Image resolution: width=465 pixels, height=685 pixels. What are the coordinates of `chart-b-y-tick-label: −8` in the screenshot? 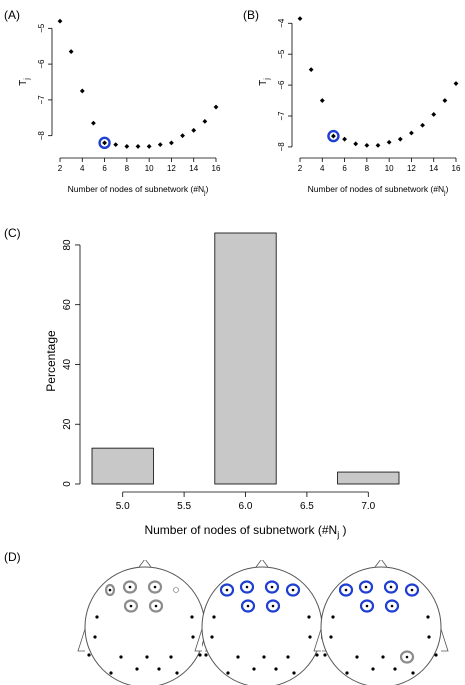 It's located at (281, 147).